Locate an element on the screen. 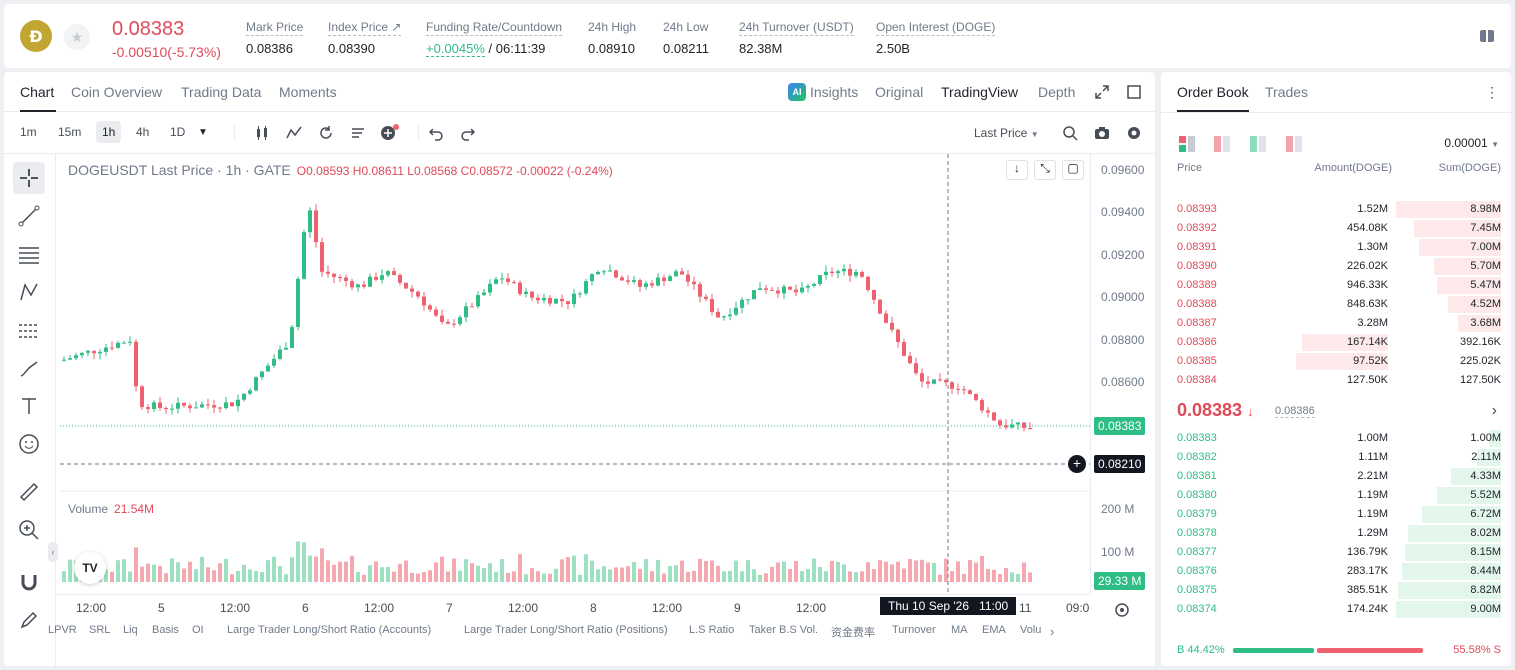  fullscreen-icon is located at coordinates (1102, 94).